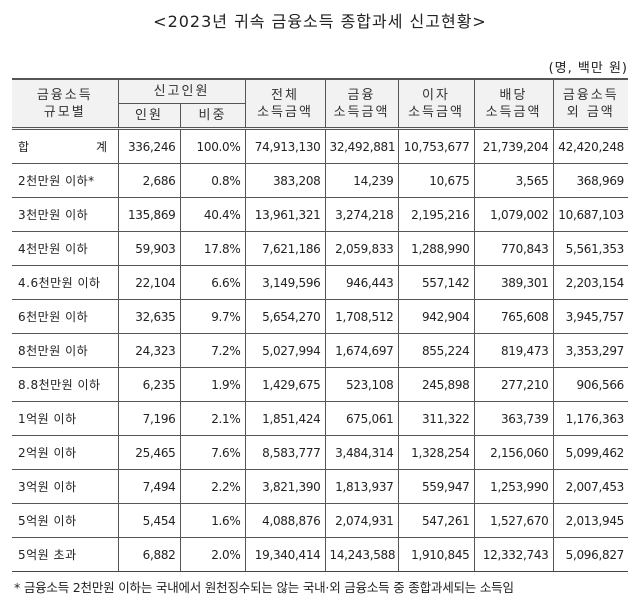  What do you see at coordinates (590, 520) in the screenshot?
I see `cell-non-financial: 2,013,945` at bounding box center [590, 520].